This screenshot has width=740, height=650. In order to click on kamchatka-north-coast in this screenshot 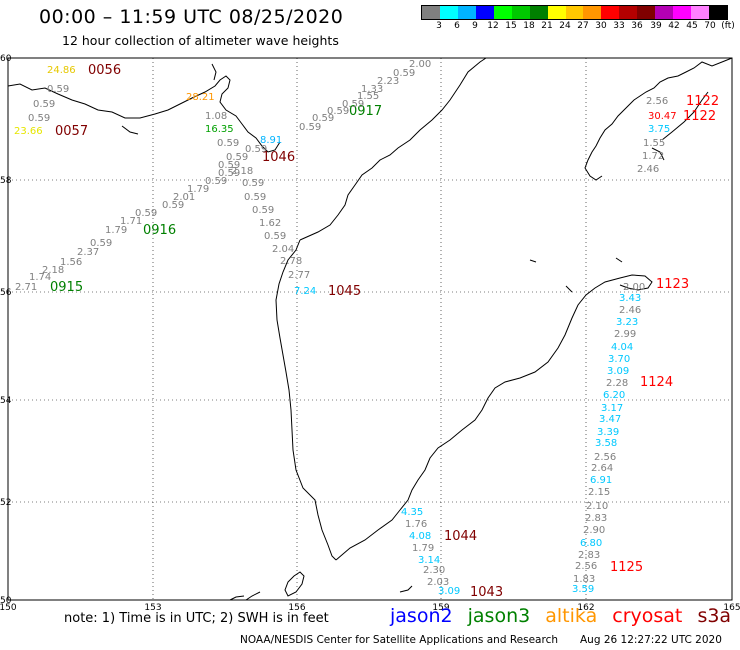, I will do `click(393, 149)`.